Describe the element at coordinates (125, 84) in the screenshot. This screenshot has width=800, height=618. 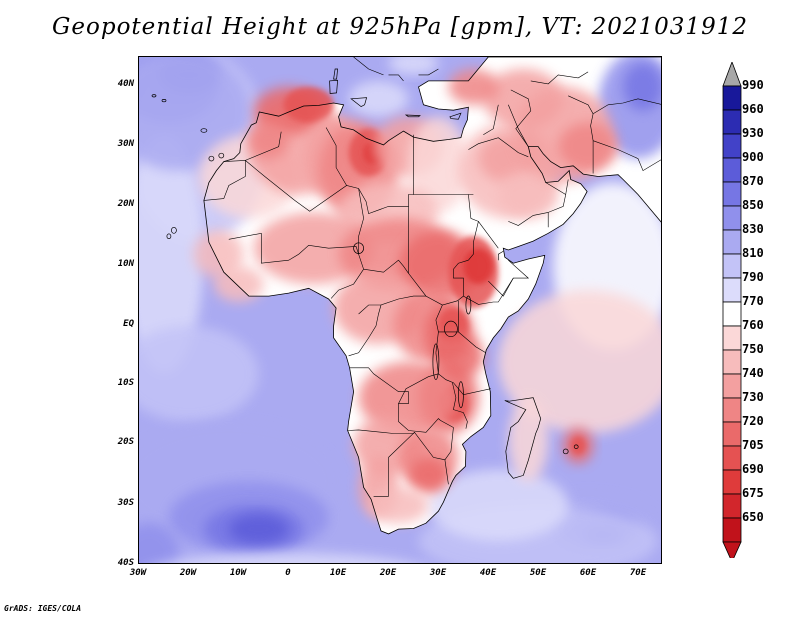
I see `y-tick-40n: 40N` at that location.